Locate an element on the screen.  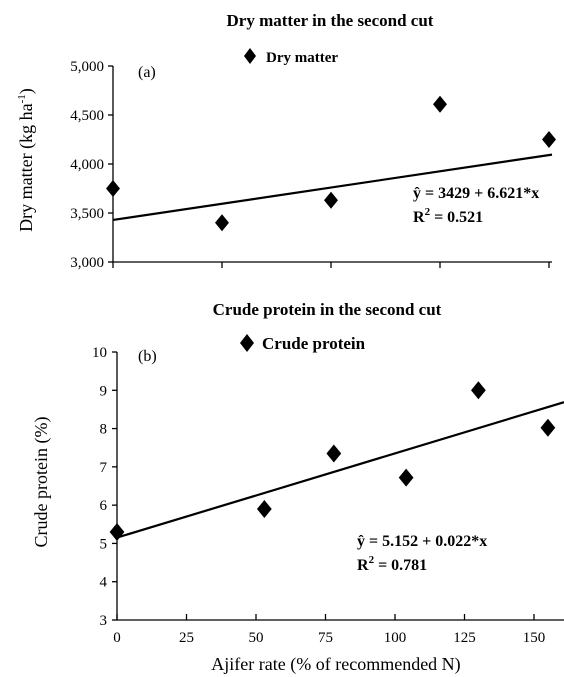
legend-dry-matter: Dry matter is located at coordinates (291, 57).